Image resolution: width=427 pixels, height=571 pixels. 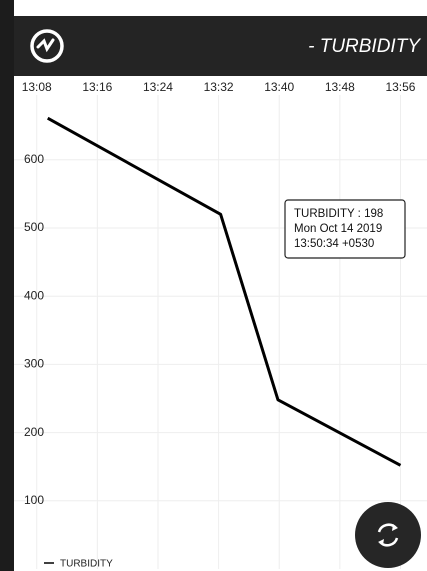 I want to click on tooltip-box, so click(x=345, y=229).